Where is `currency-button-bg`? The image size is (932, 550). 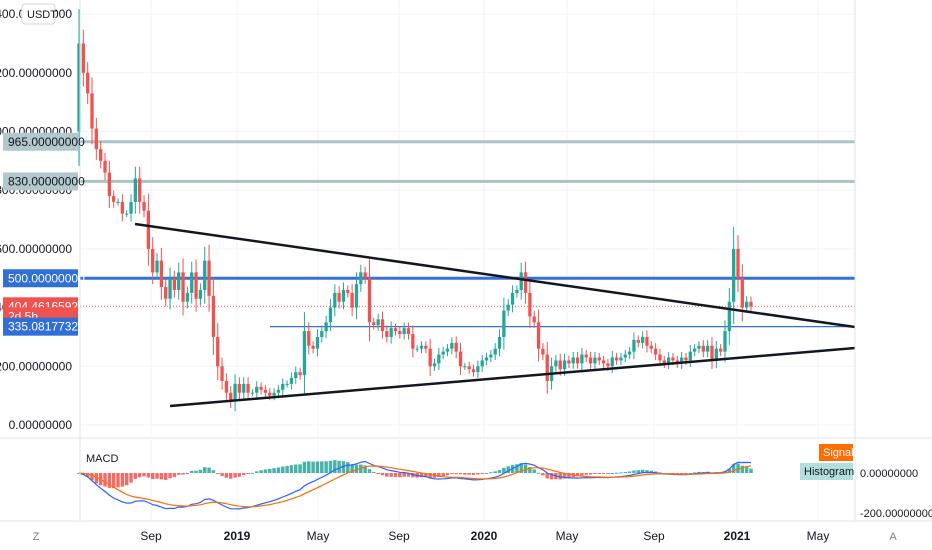 currency-button-bg is located at coordinates (38, 14).